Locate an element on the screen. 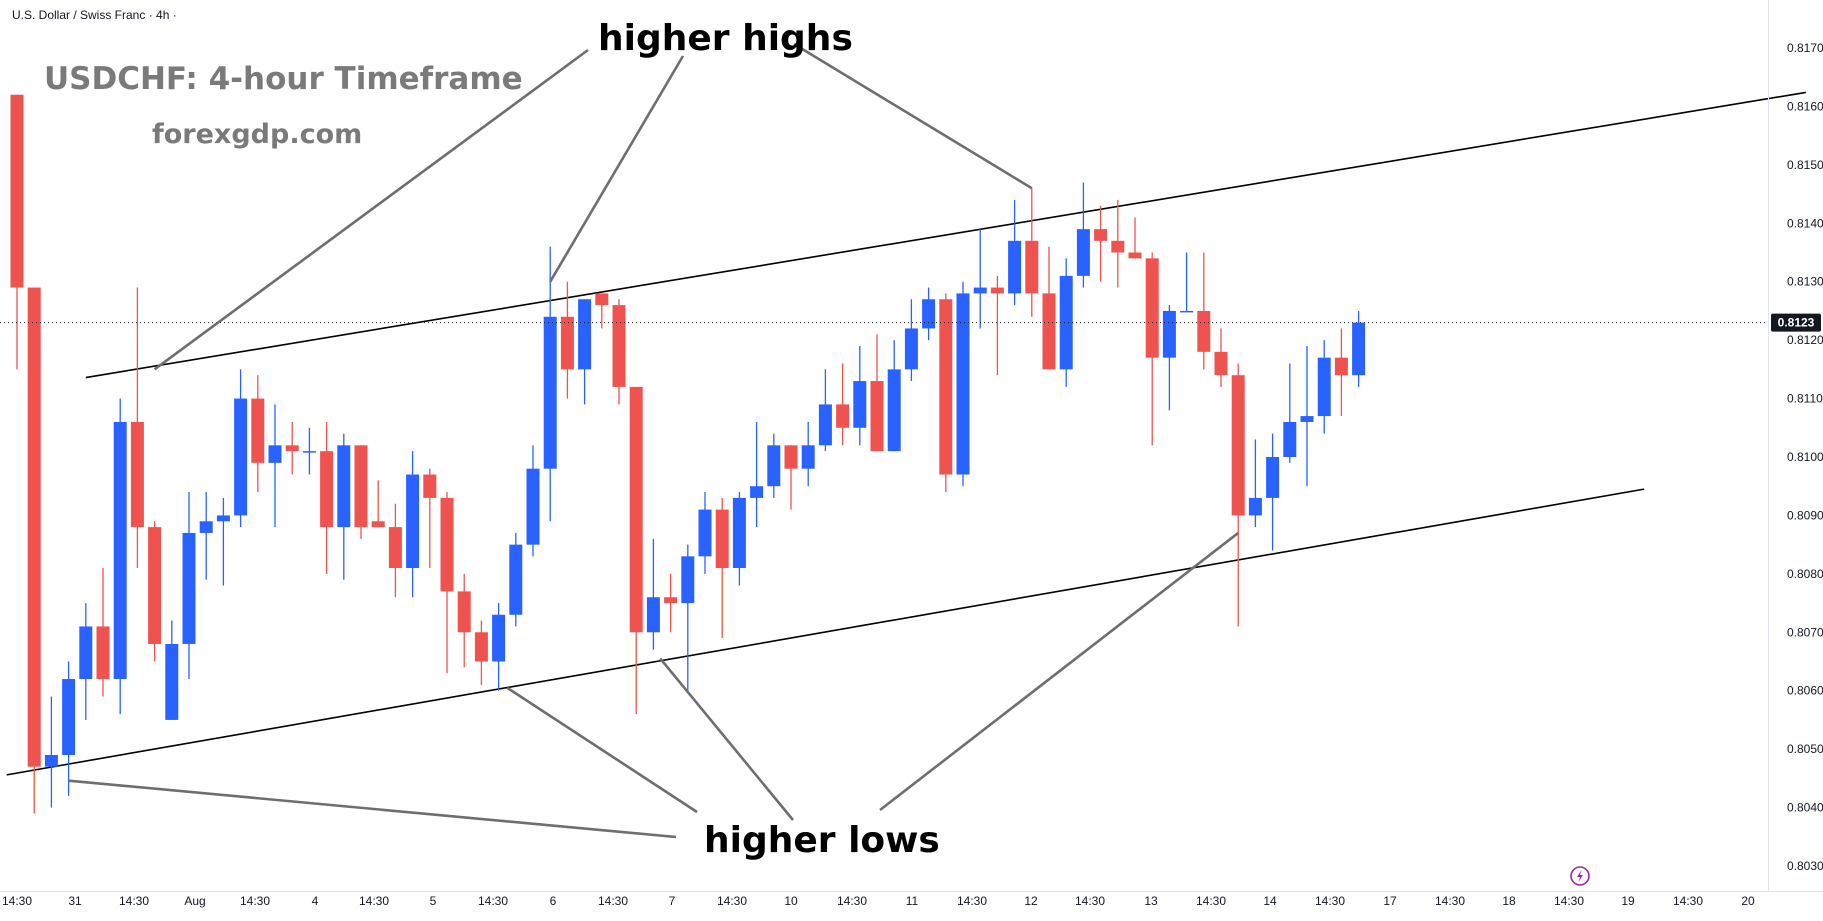 The height and width of the screenshot is (921, 1823). lightning-icon is located at coordinates (1580, 876).